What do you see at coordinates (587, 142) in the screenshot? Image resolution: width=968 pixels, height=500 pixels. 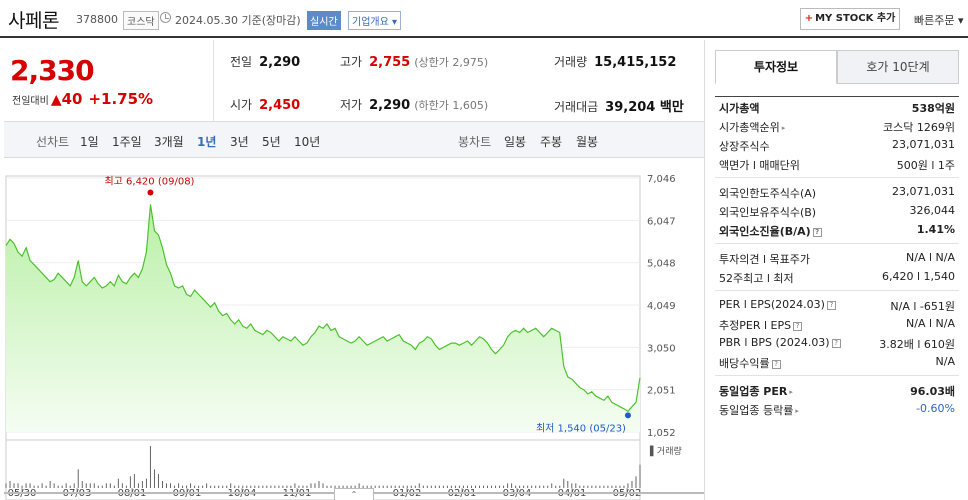 I see `candle-monthly: 월봉` at bounding box center [587, 142].